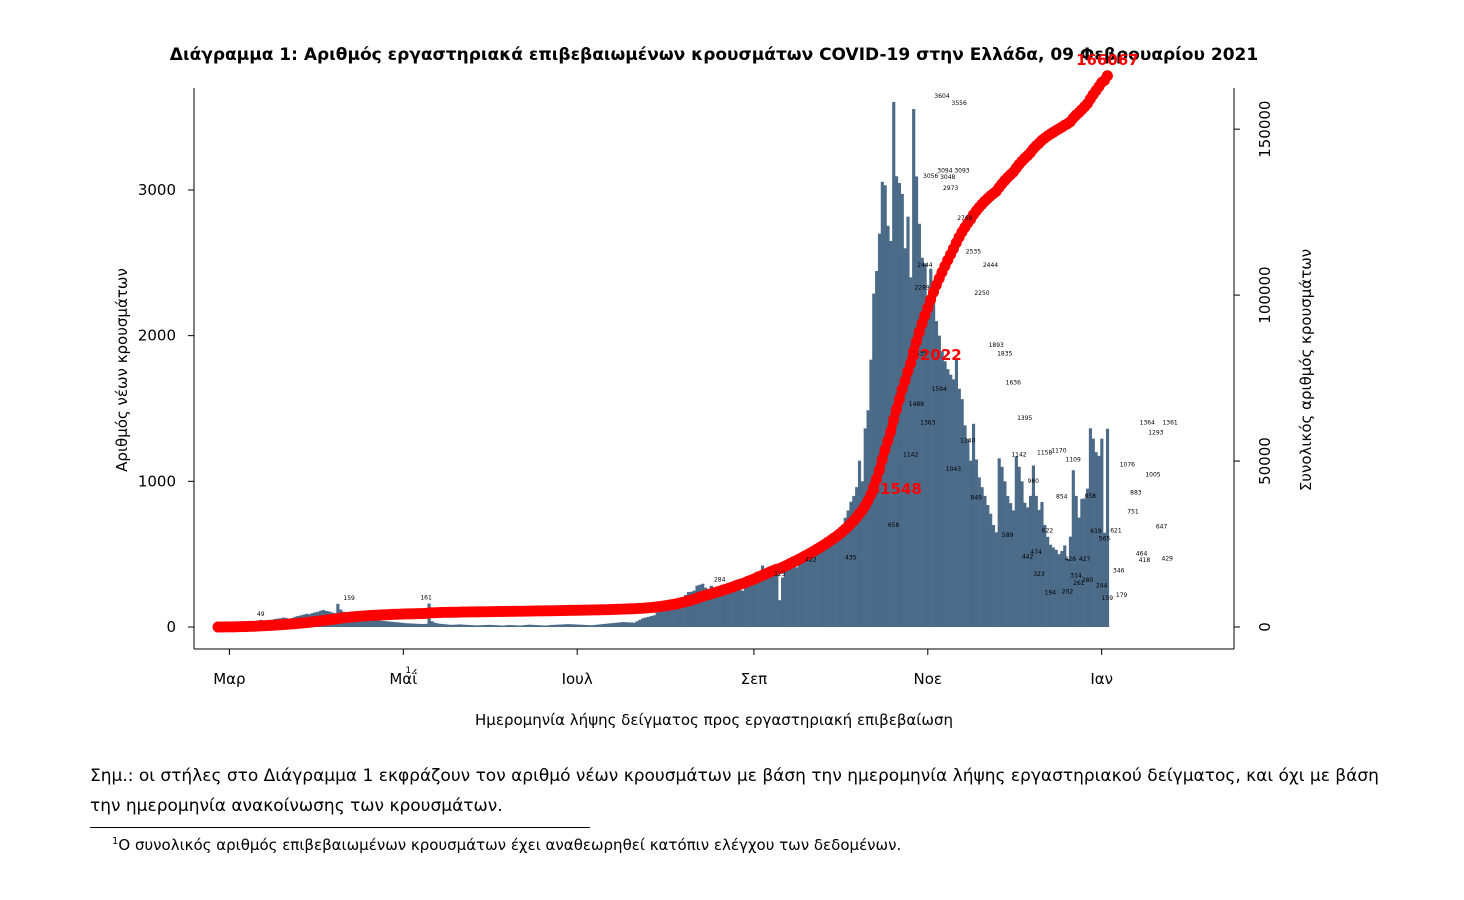 This screenshot has height=900, width=1464. I want to click on bar-value-label: 960, so click(1034, 481).